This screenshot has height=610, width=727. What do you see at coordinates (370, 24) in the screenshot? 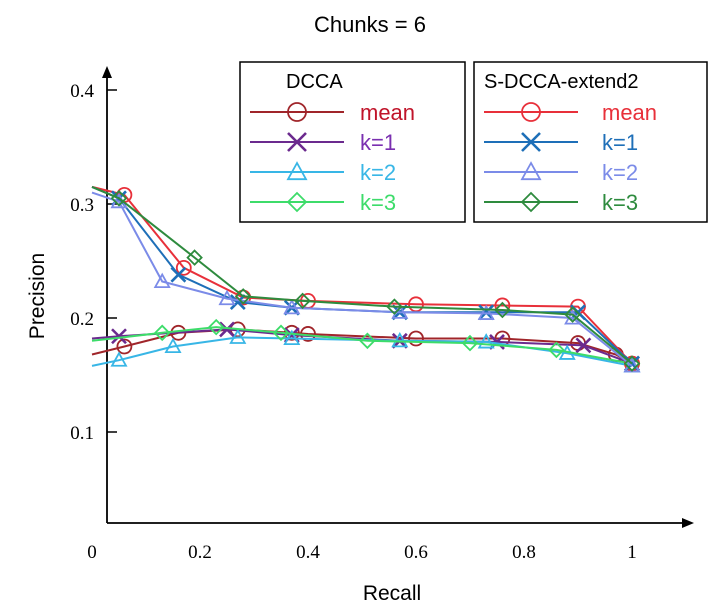
I see `chart-title: Chunks = 6` at bounding box center [370, 24].